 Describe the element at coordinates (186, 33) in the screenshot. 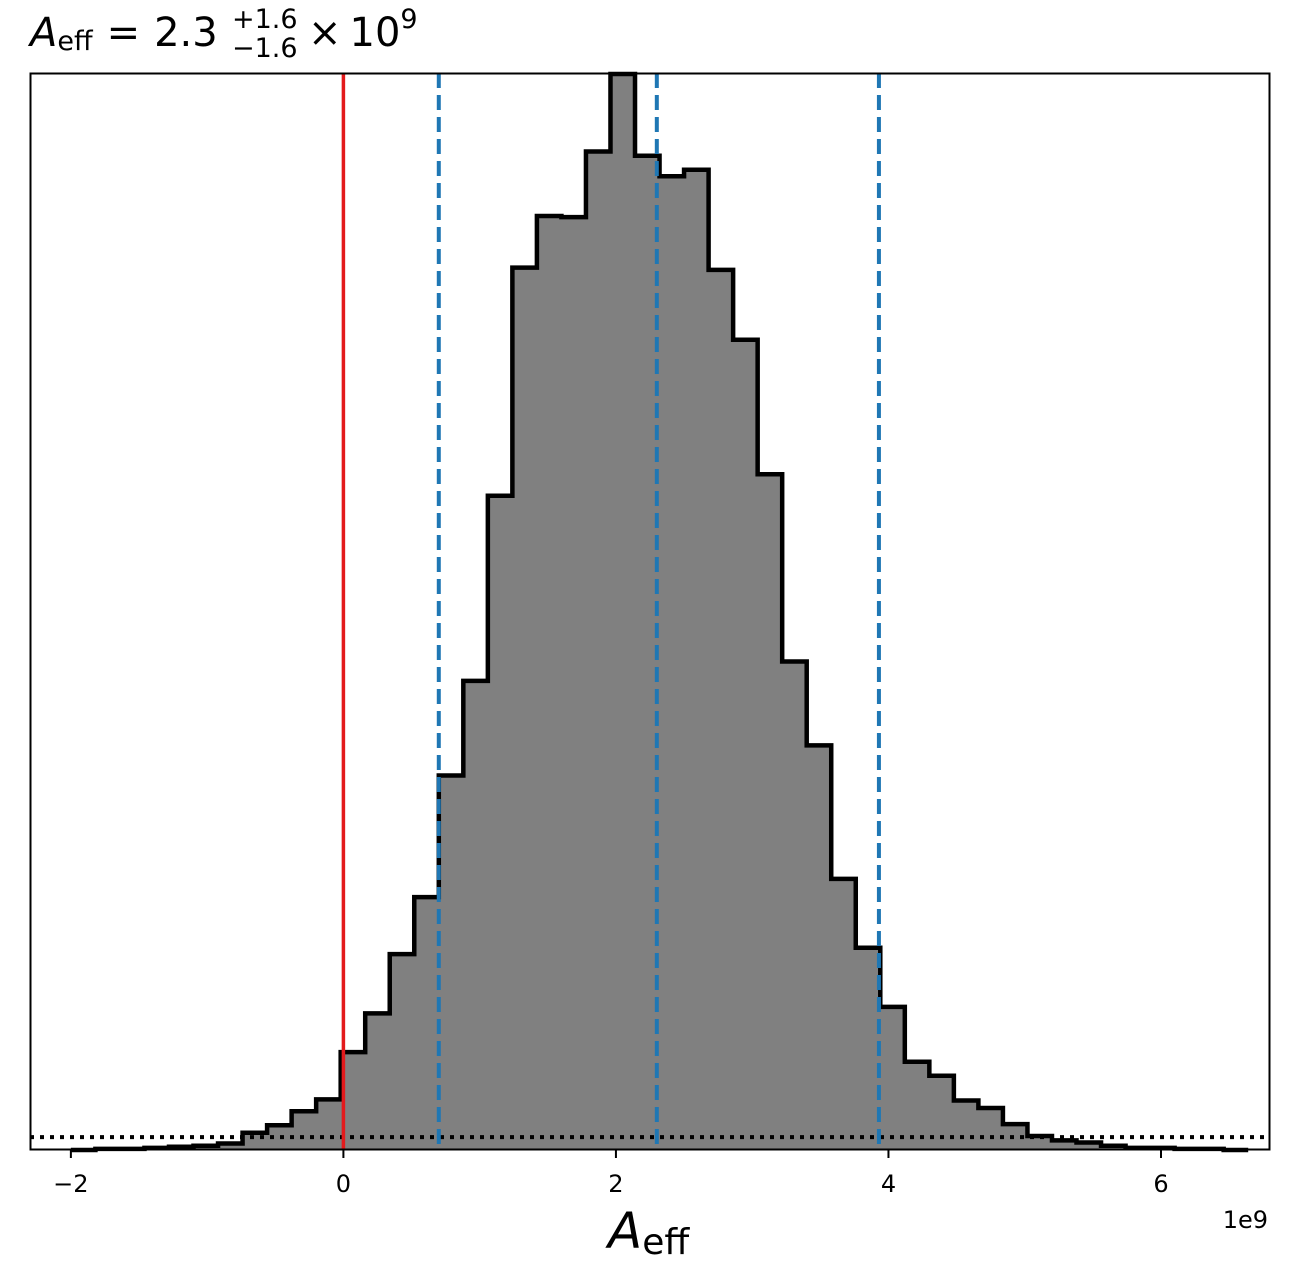

I see `title-median: 2.3` at that location.